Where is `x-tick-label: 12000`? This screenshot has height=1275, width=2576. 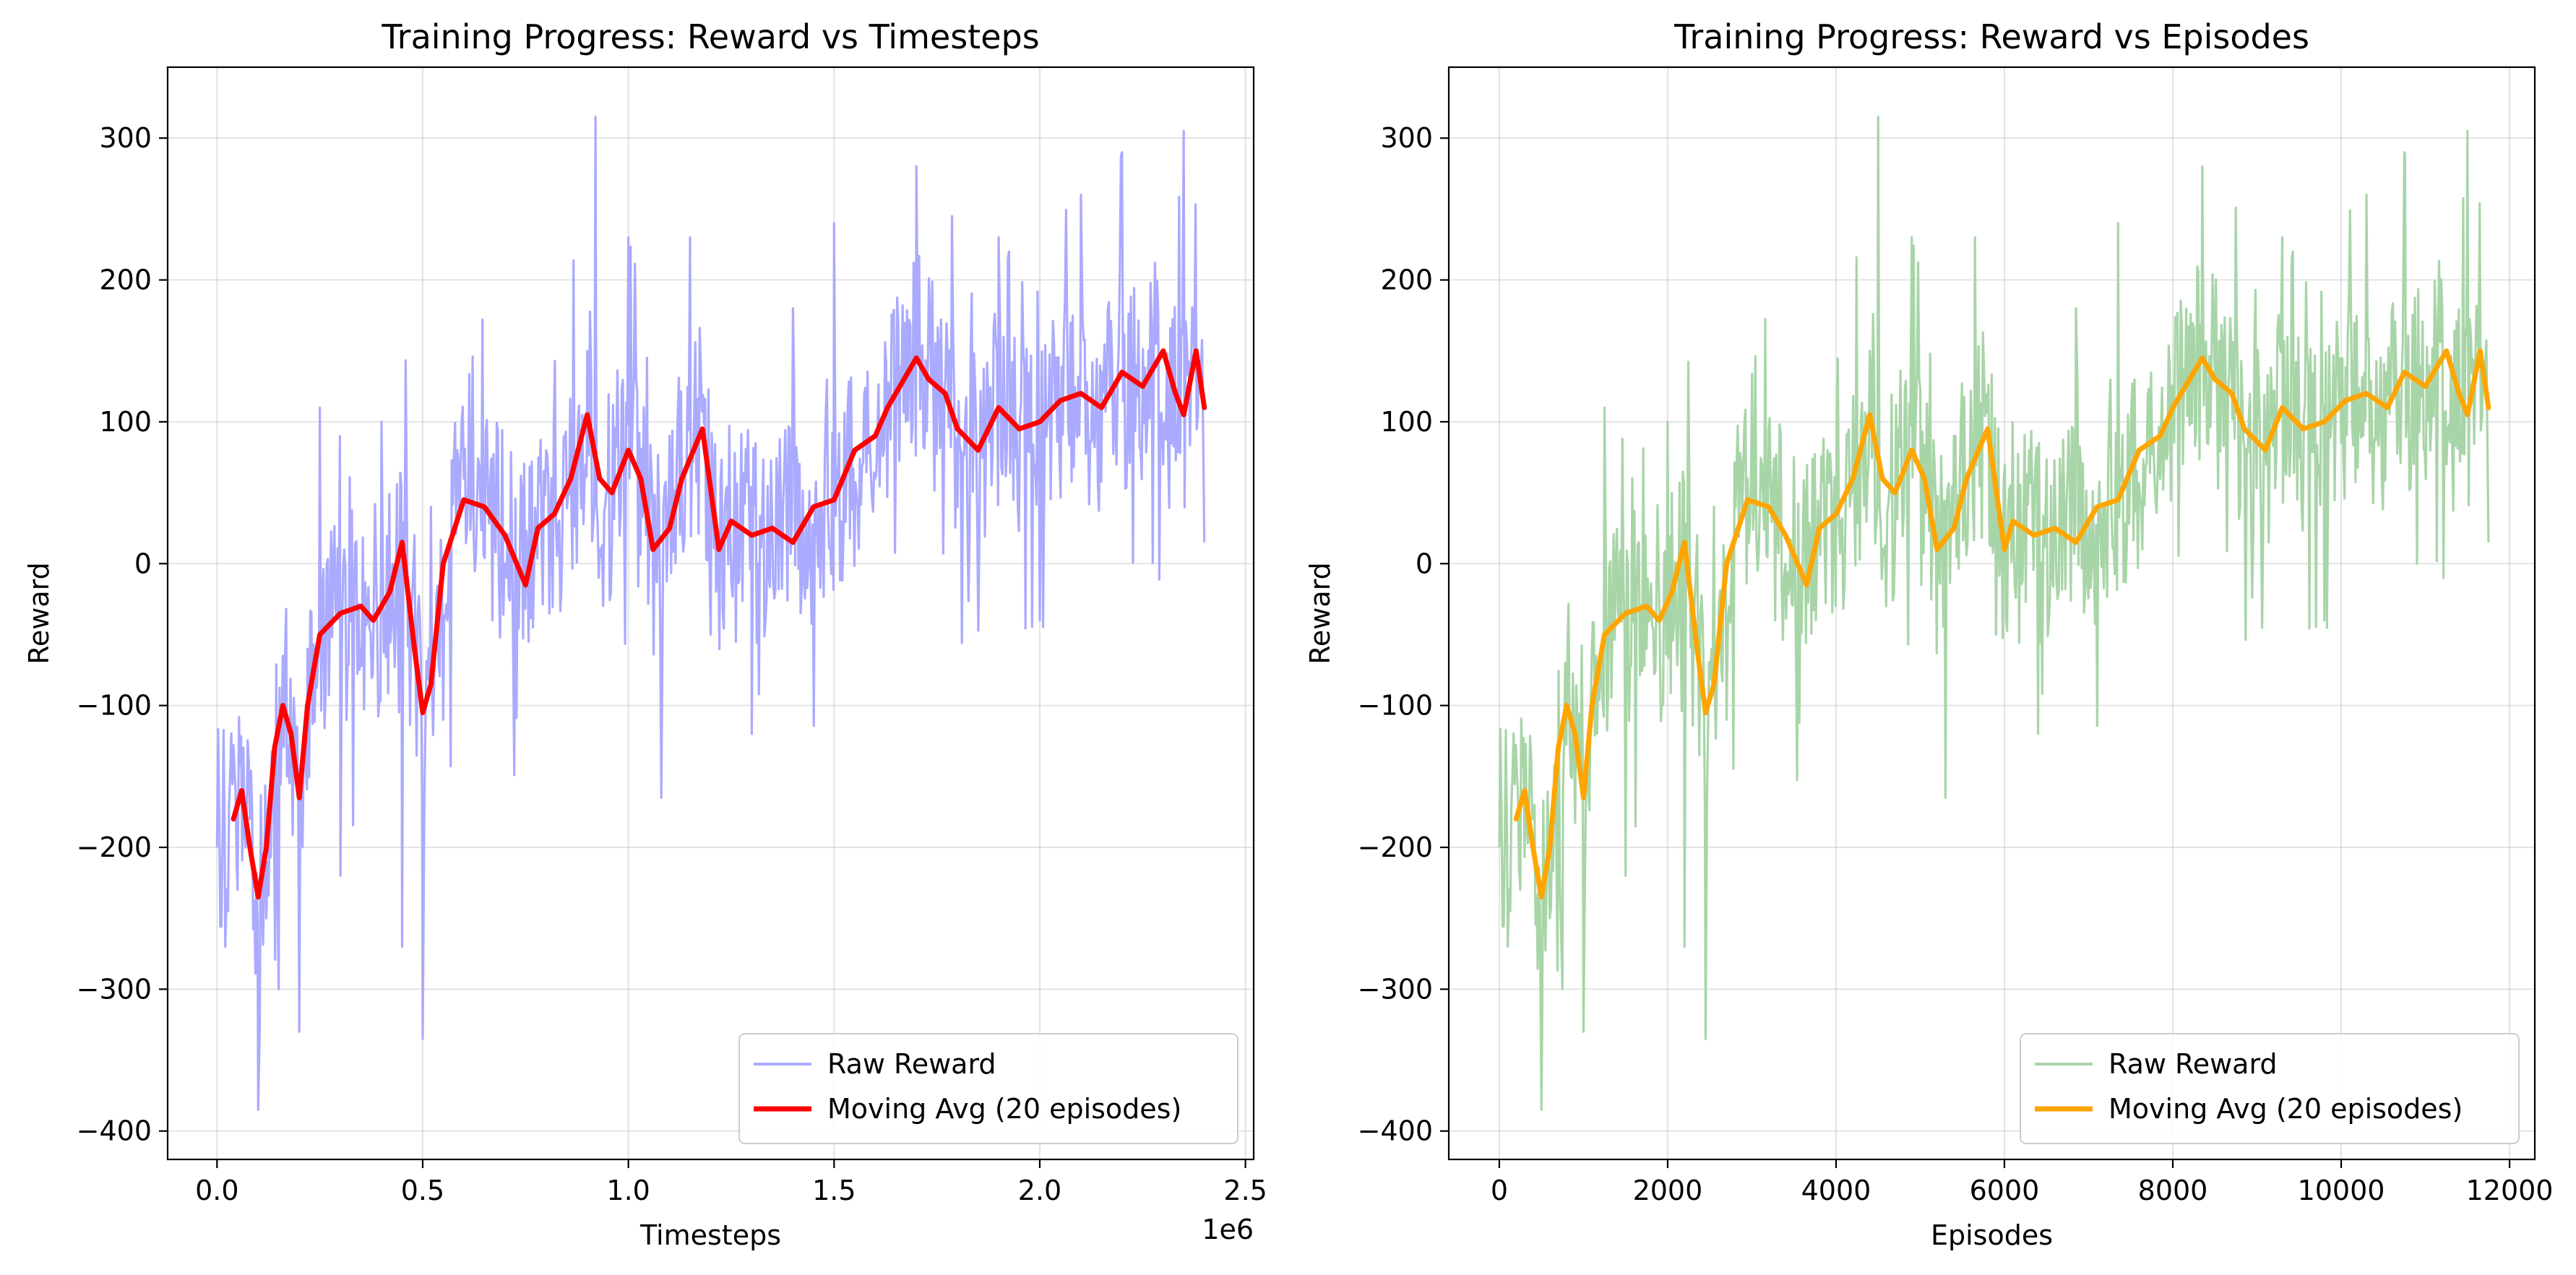 x-tick-label: 12000 is located at coordinates (2510, 1190).